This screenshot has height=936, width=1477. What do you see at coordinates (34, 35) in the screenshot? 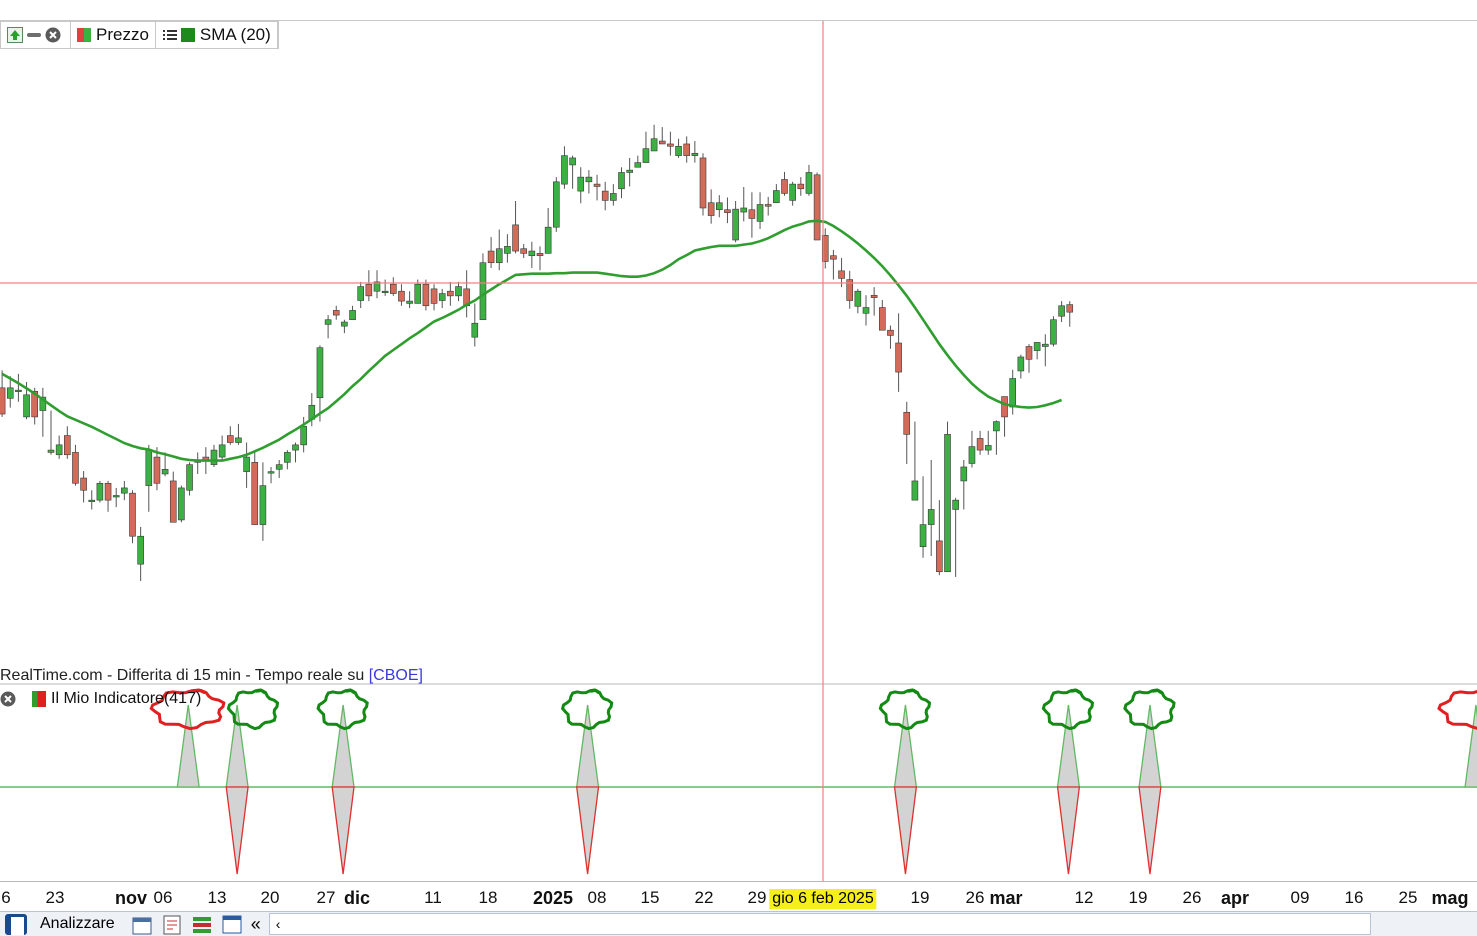
I see `minimize-icon` at bounding box center [34, 35].